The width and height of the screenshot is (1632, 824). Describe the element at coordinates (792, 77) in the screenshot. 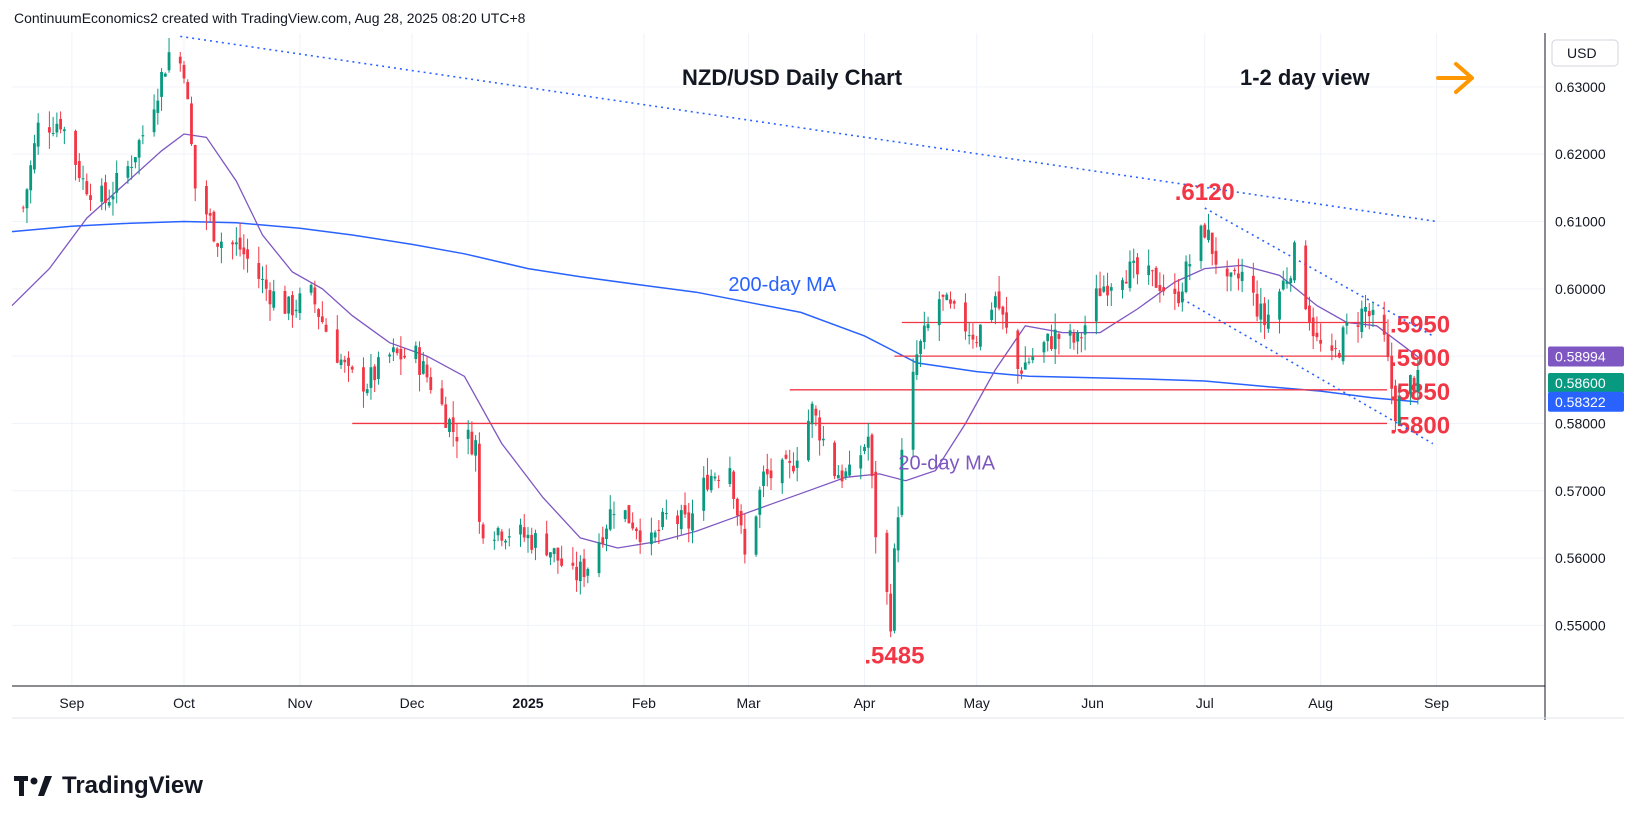

I see `chart-title: NZD/USD Daily Chart` at that location.